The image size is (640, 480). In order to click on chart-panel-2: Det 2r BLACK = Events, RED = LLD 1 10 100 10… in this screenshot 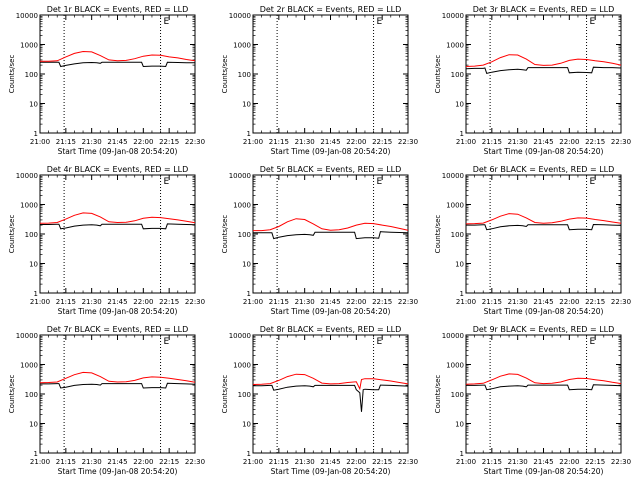, I will do `click(319, 80)`.